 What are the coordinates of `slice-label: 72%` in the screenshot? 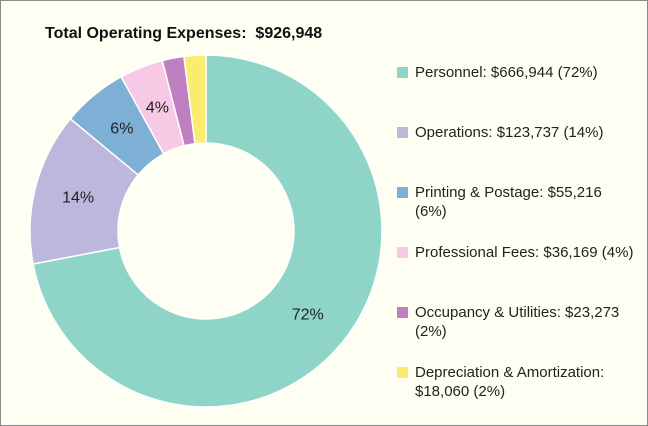 It's located at (308, 314).